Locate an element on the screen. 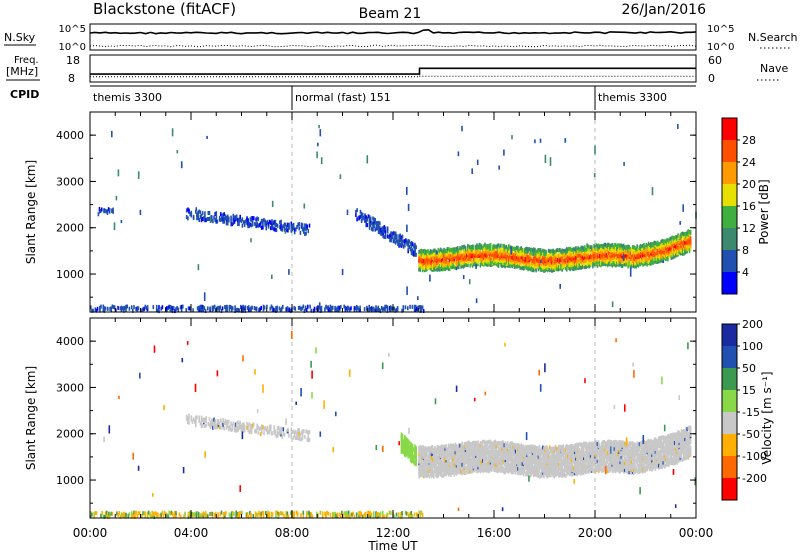 This screenshot has width=800, height=554. noise-sky-trace is located at coordinates (393, 31).